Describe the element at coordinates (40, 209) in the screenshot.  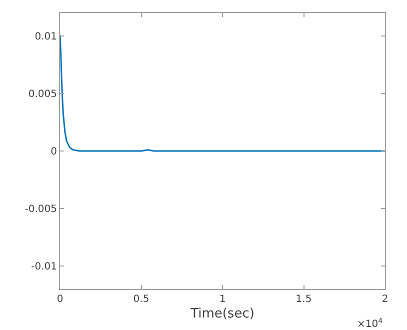
I see `y-tick-label: -0.005` at that location.